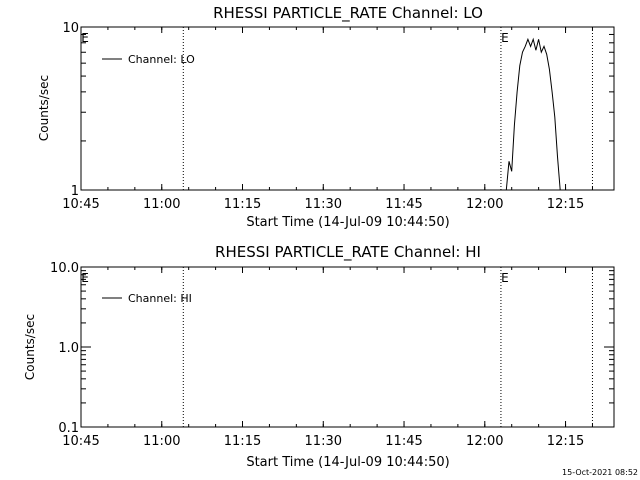 This screenshot has height=480, width=640. I want to click on y-tick-label: 0.1, so click(68, 428).